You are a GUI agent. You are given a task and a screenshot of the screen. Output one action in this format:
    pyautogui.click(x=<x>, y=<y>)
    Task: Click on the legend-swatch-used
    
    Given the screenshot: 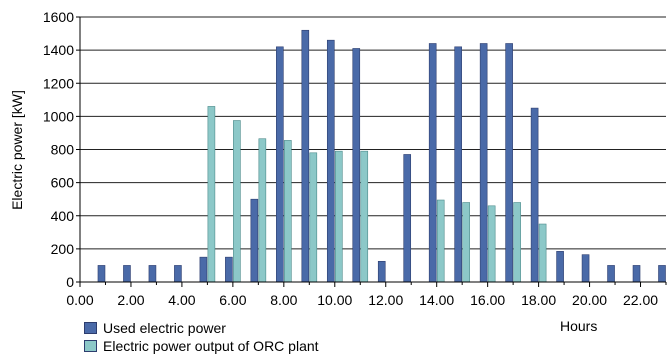 What is the action you would take?
    pyautogui.click(x=90, y=328)
    